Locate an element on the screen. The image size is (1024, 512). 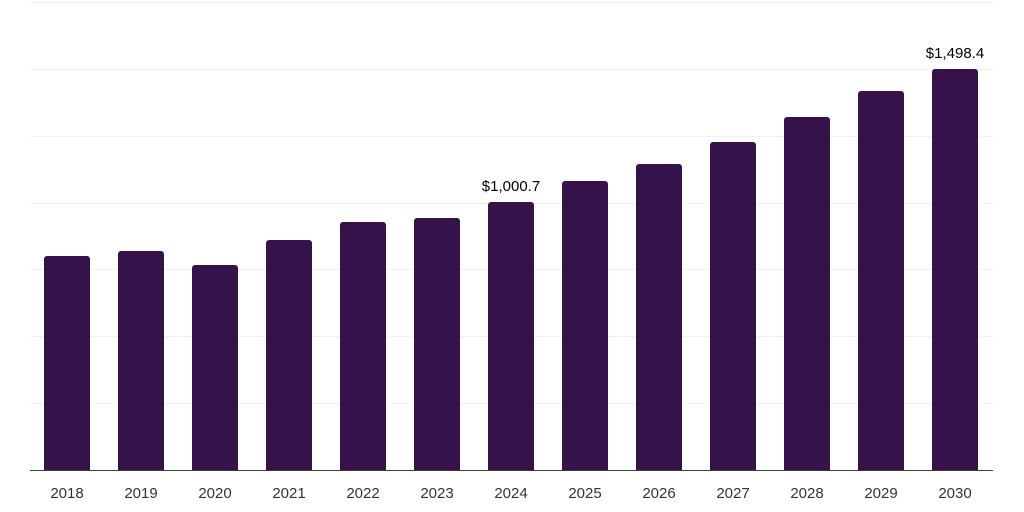
x-axis-line is located at coordinates (511, 470).